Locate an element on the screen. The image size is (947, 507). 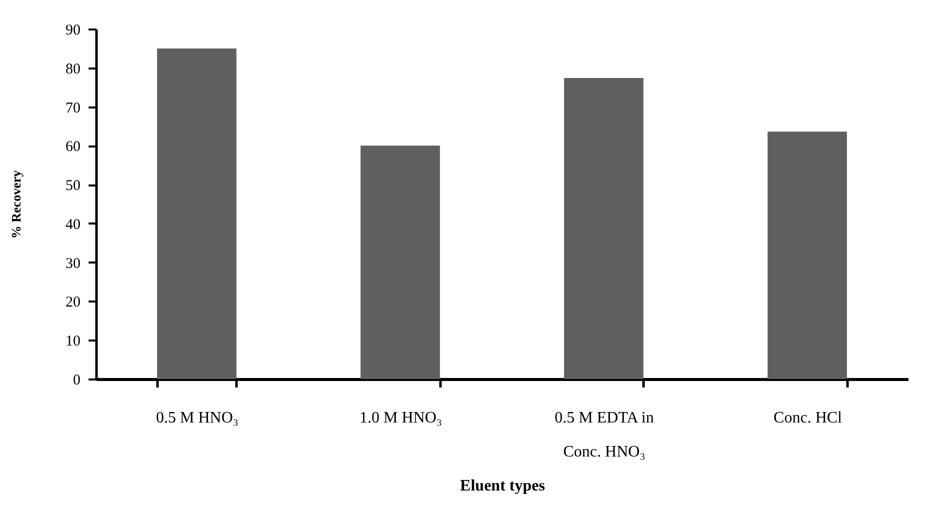
y-tick-label: 80 is located at coordinates (73, 69).